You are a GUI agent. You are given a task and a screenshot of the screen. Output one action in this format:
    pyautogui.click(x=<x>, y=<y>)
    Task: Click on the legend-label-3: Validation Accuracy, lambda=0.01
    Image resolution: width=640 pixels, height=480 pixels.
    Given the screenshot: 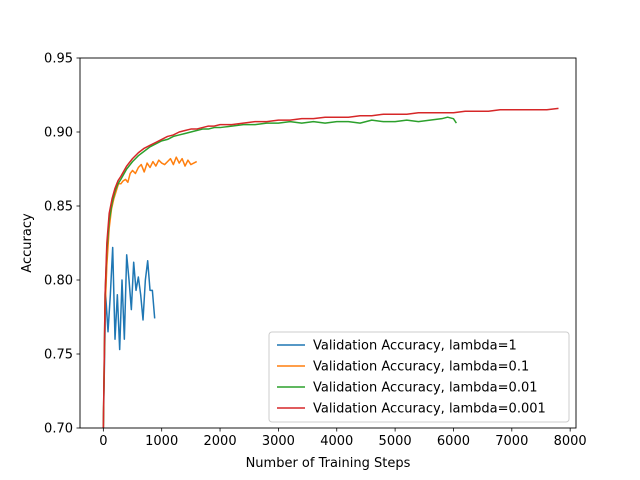 What is the action you would take?
    pyautogui.click(x=425, y=388)
    